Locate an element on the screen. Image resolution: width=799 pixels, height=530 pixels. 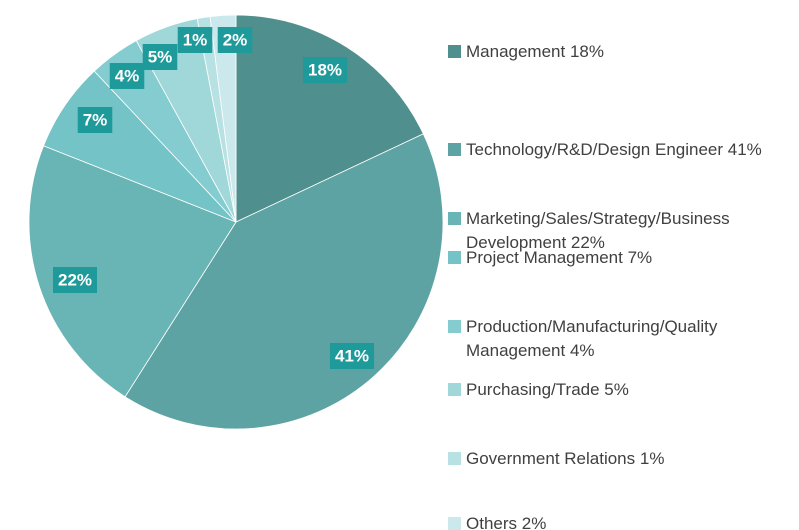
data-label-text: 7% is located at coordinates (95, 119).